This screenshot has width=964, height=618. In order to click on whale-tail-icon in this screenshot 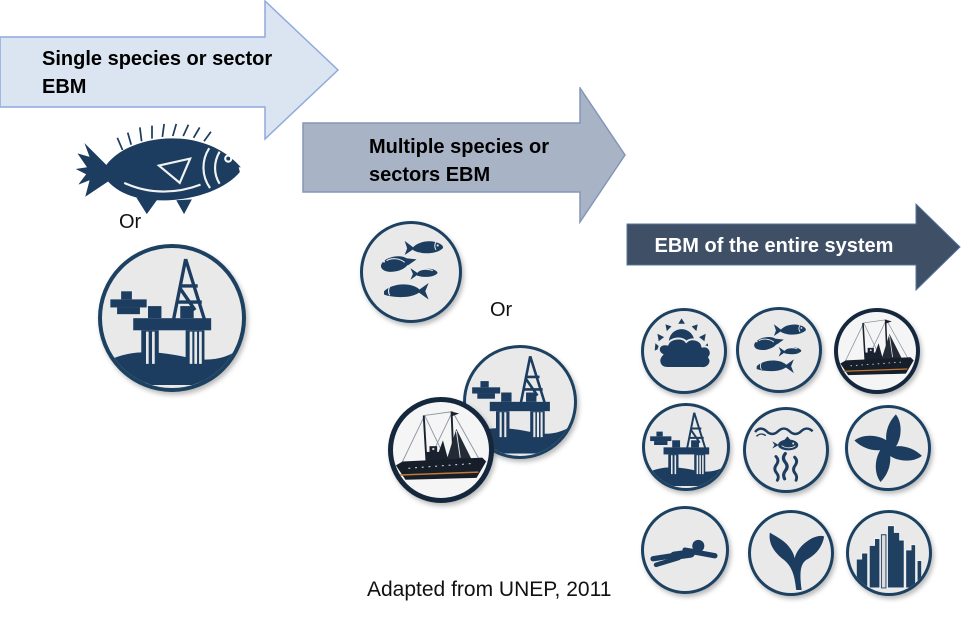, I will do `click(791, 553)`.